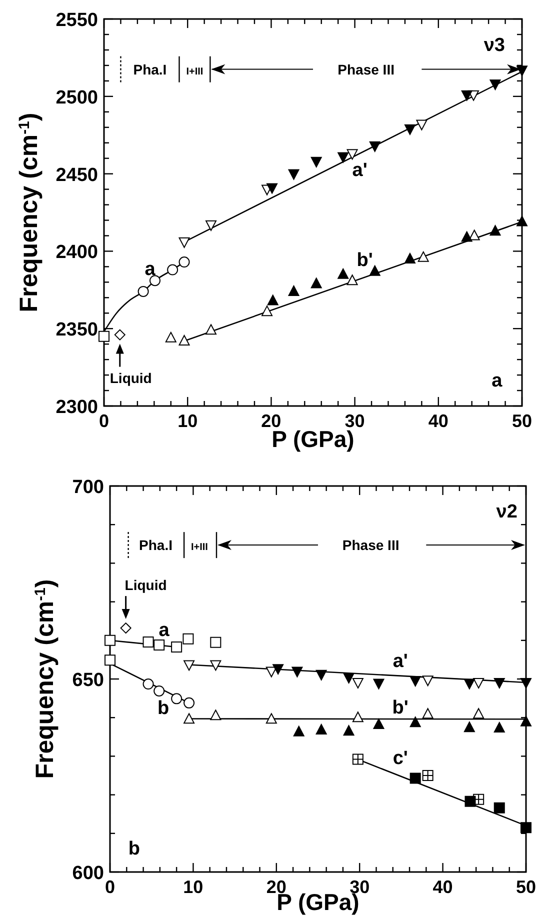  What do you see at coordinates (131, 378) in the screenshot?
I see `legend-label: Liquid` at bounding box center [131, 378].